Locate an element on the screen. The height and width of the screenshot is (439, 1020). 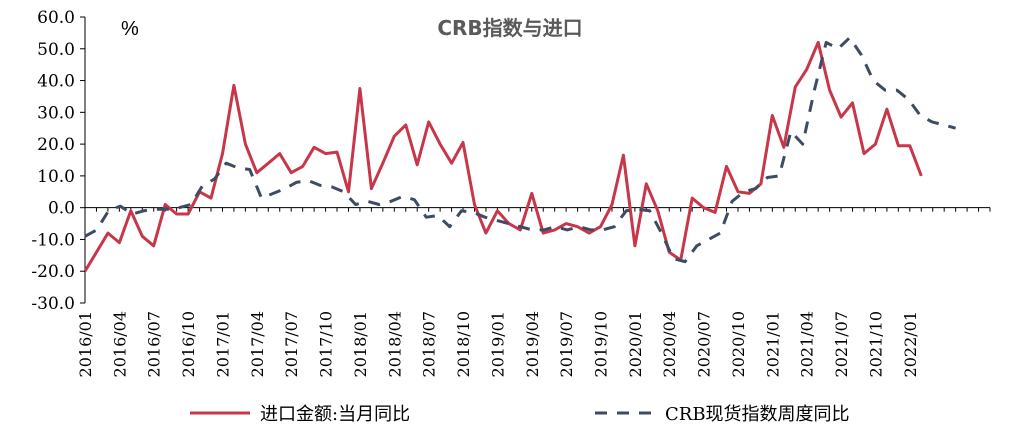
x-tick-label: 2020/07 is located at coordinates (704, 344).